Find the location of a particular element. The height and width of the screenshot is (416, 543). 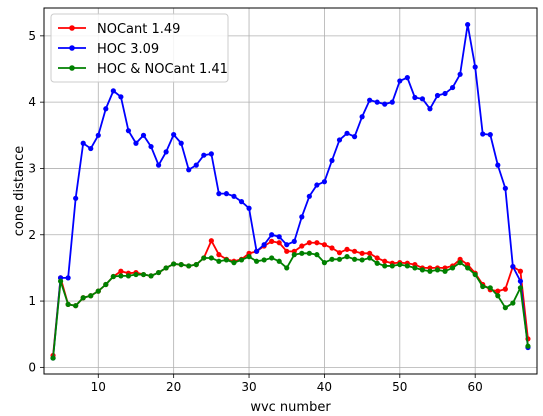

y-tick-label: 5 is located at coordinates (32, 36).